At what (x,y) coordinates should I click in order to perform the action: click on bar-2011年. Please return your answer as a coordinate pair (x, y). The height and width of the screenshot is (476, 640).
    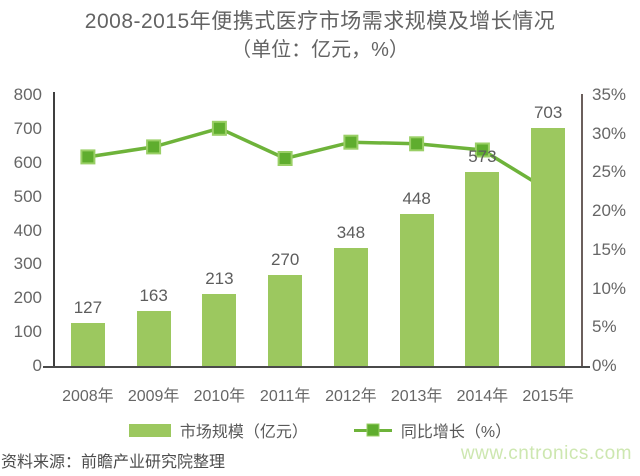
    Looking at the image, I should click on (285, 320).